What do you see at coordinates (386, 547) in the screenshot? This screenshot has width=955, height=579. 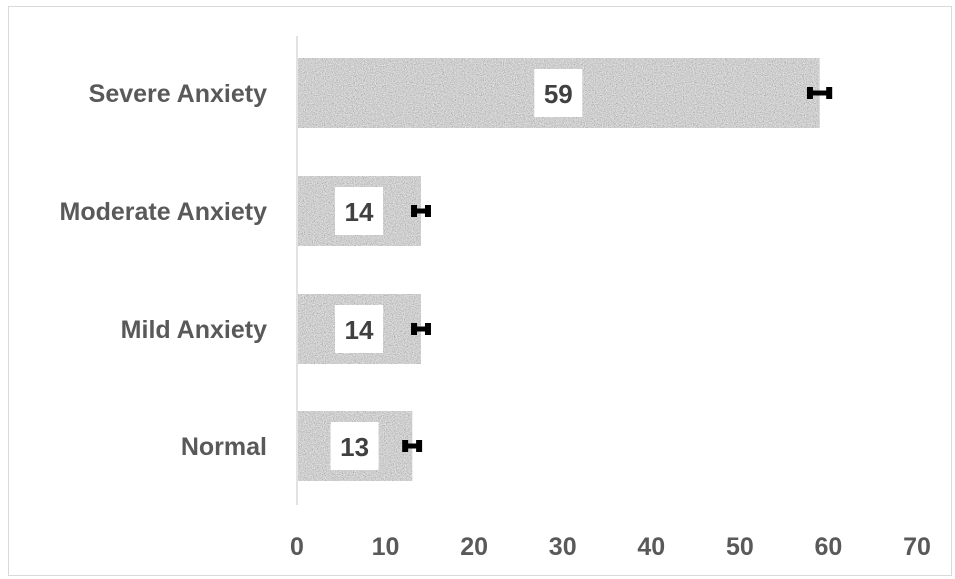 I see `x-tick-label: 10` at bounding box center [386, 547].